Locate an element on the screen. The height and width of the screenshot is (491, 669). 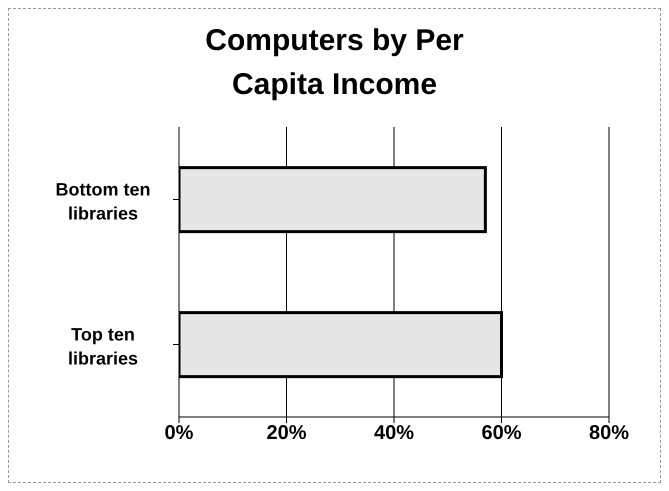
x-tick-label: 0% is located at coordinates (179, 433).